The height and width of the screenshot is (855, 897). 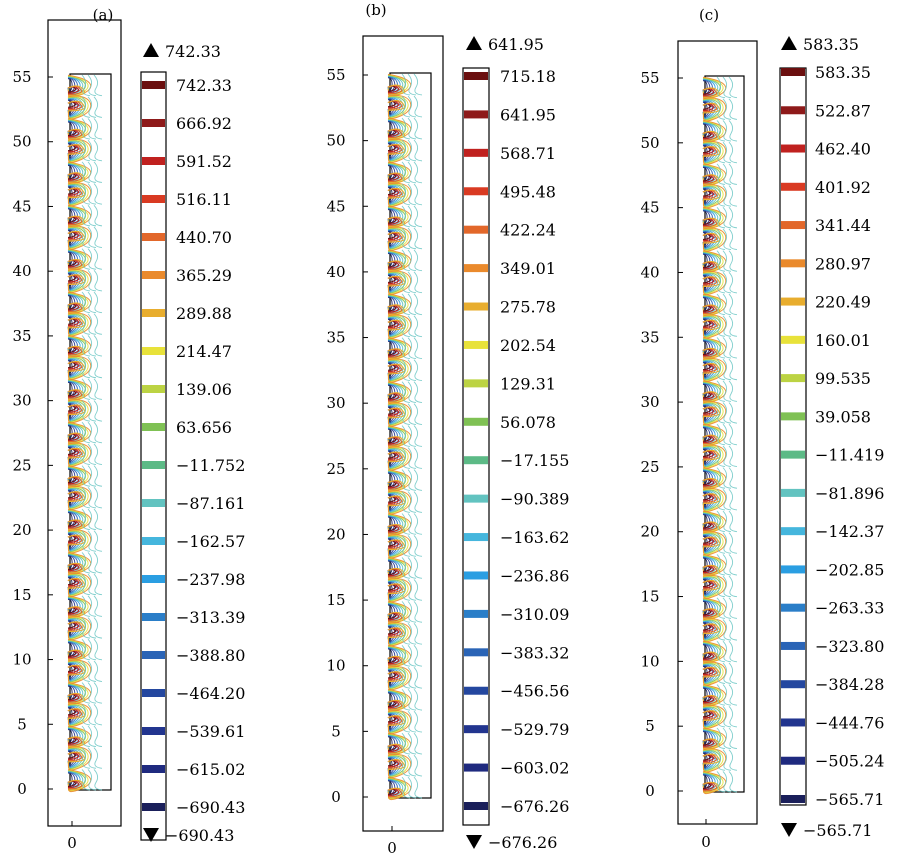 What do you see at coordinates (528, 345) in the screenshot?
I see `colorbar-level-label: 202.54` at bounding box center [528, 345].